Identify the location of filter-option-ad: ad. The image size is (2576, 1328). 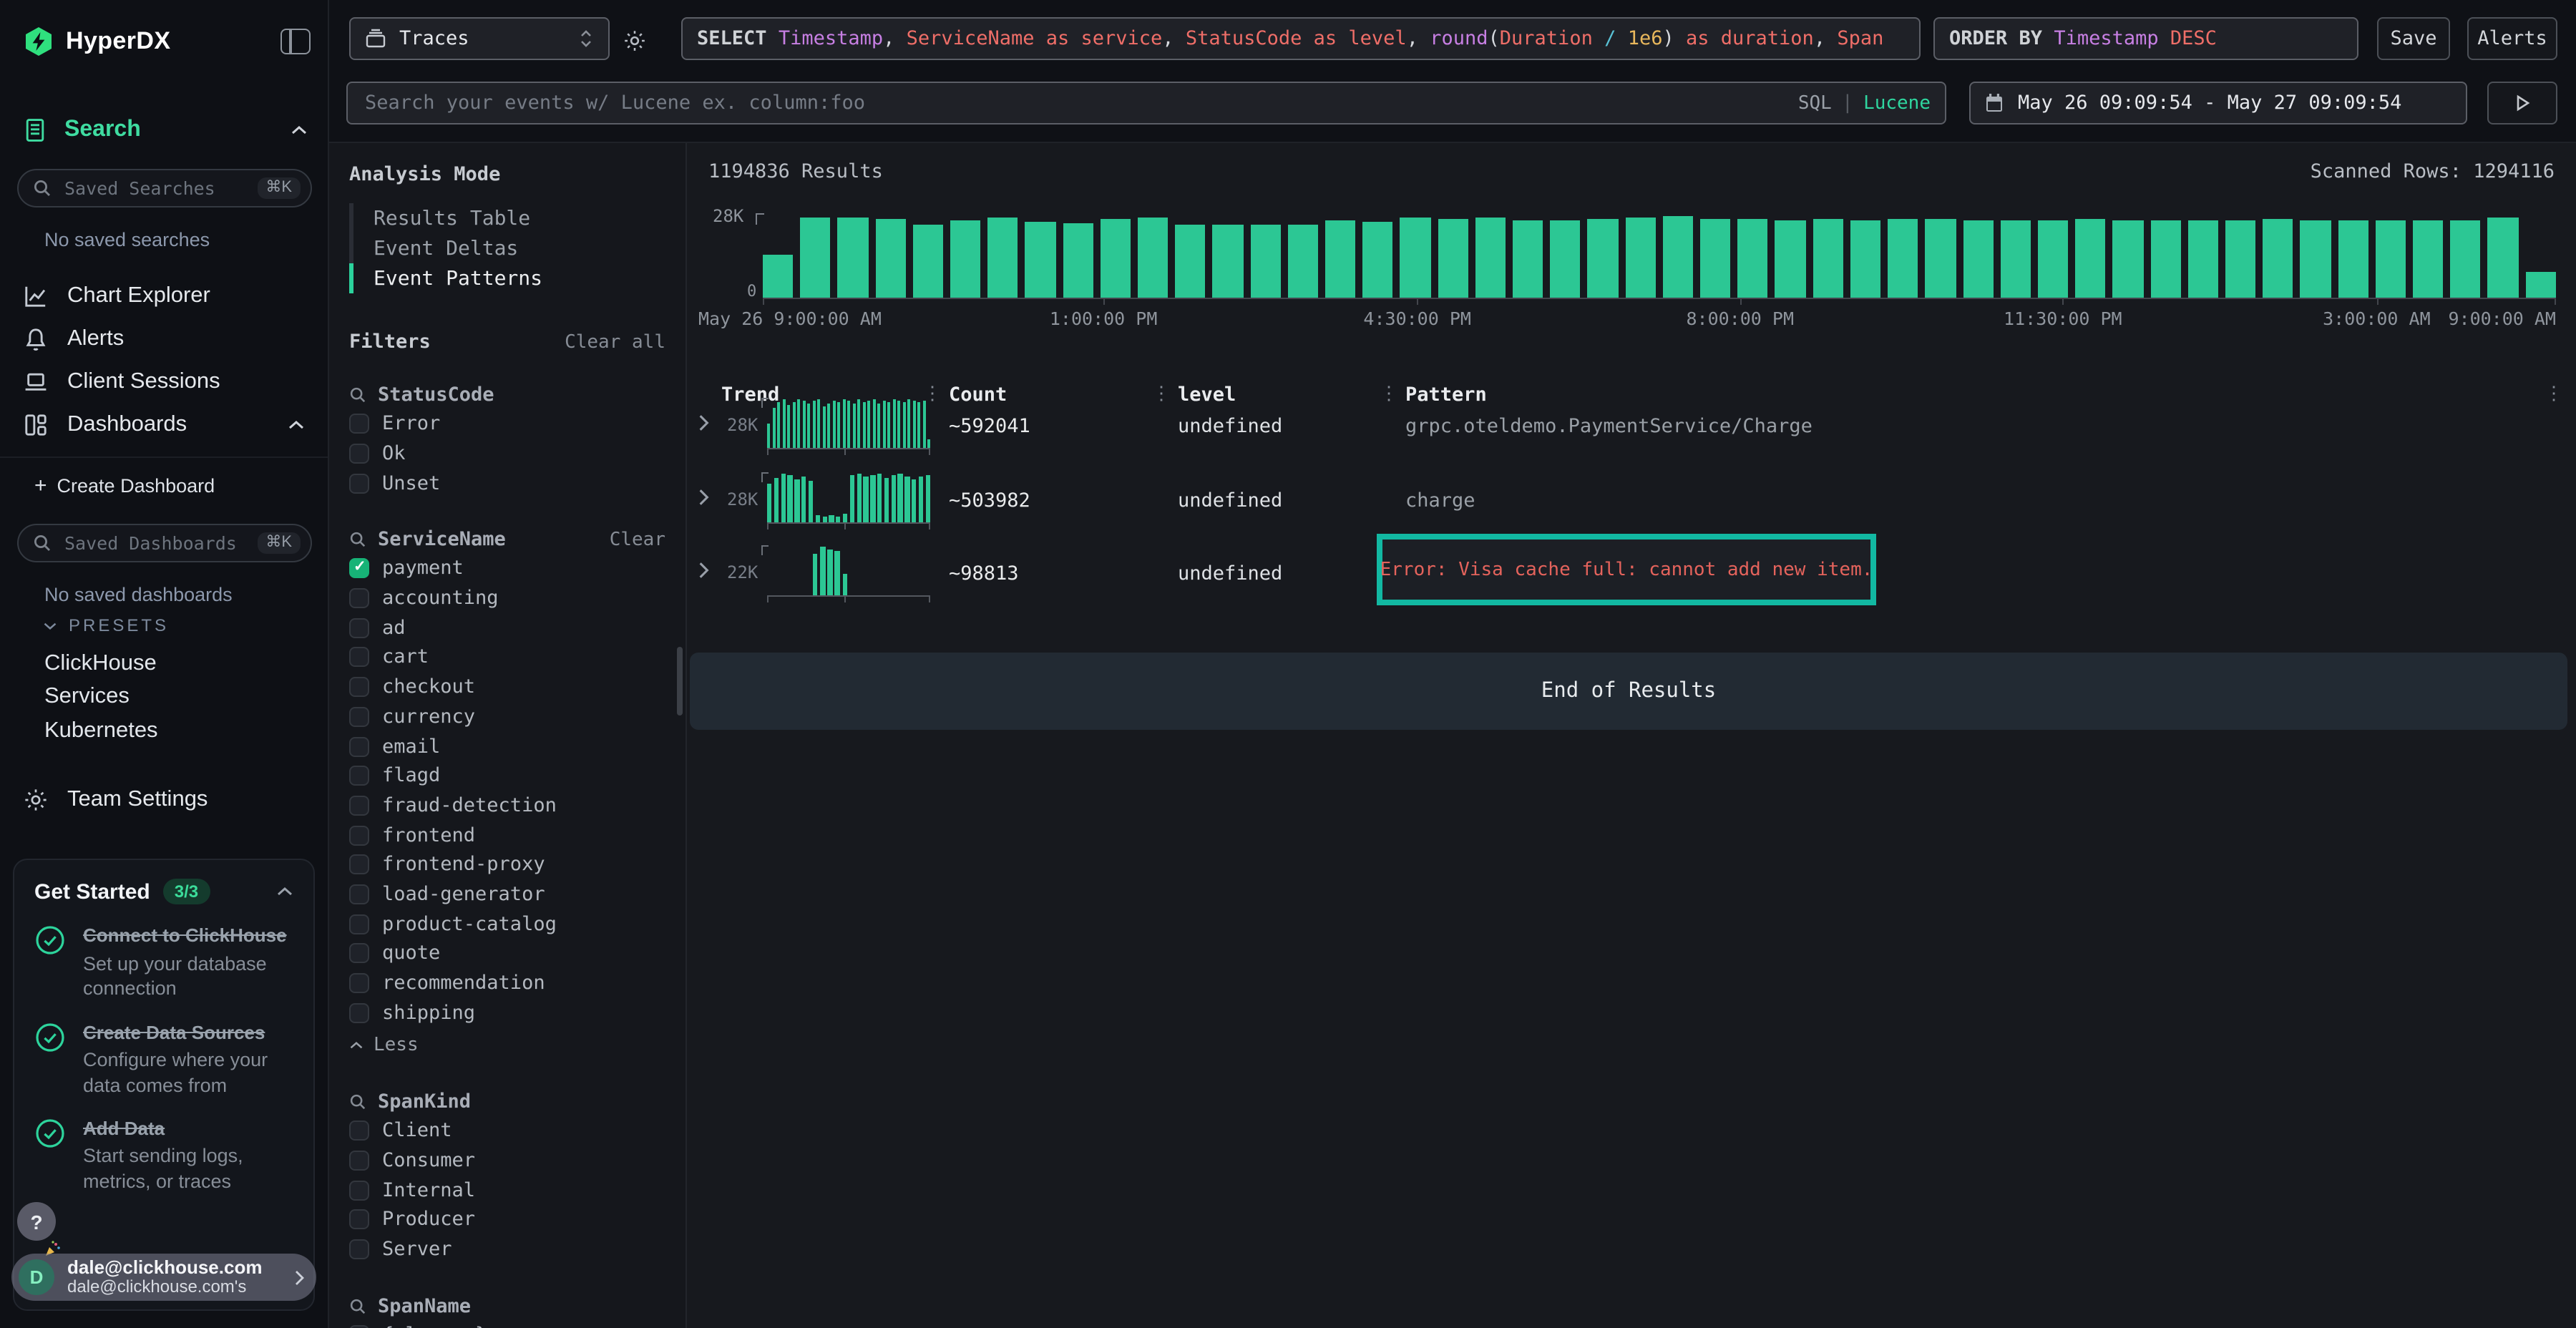
(507, 628).